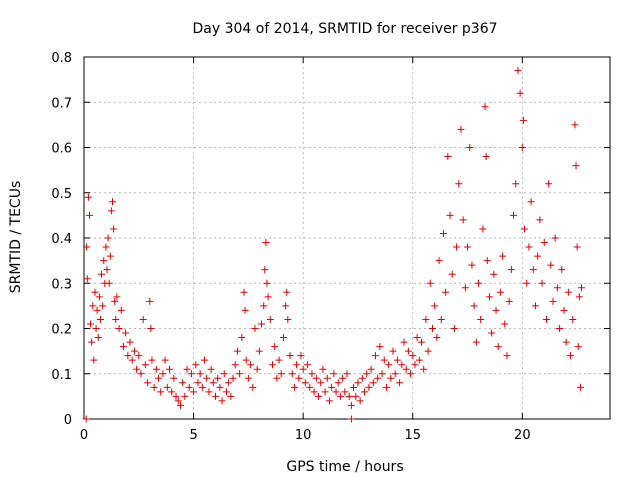 Image resolution: width=640 pixels, height=480 pixels. What do you see at coordinates (61, 149) in the screenshot?
I see `y-tick-label: 0.6` at bounding box center [61, 149].